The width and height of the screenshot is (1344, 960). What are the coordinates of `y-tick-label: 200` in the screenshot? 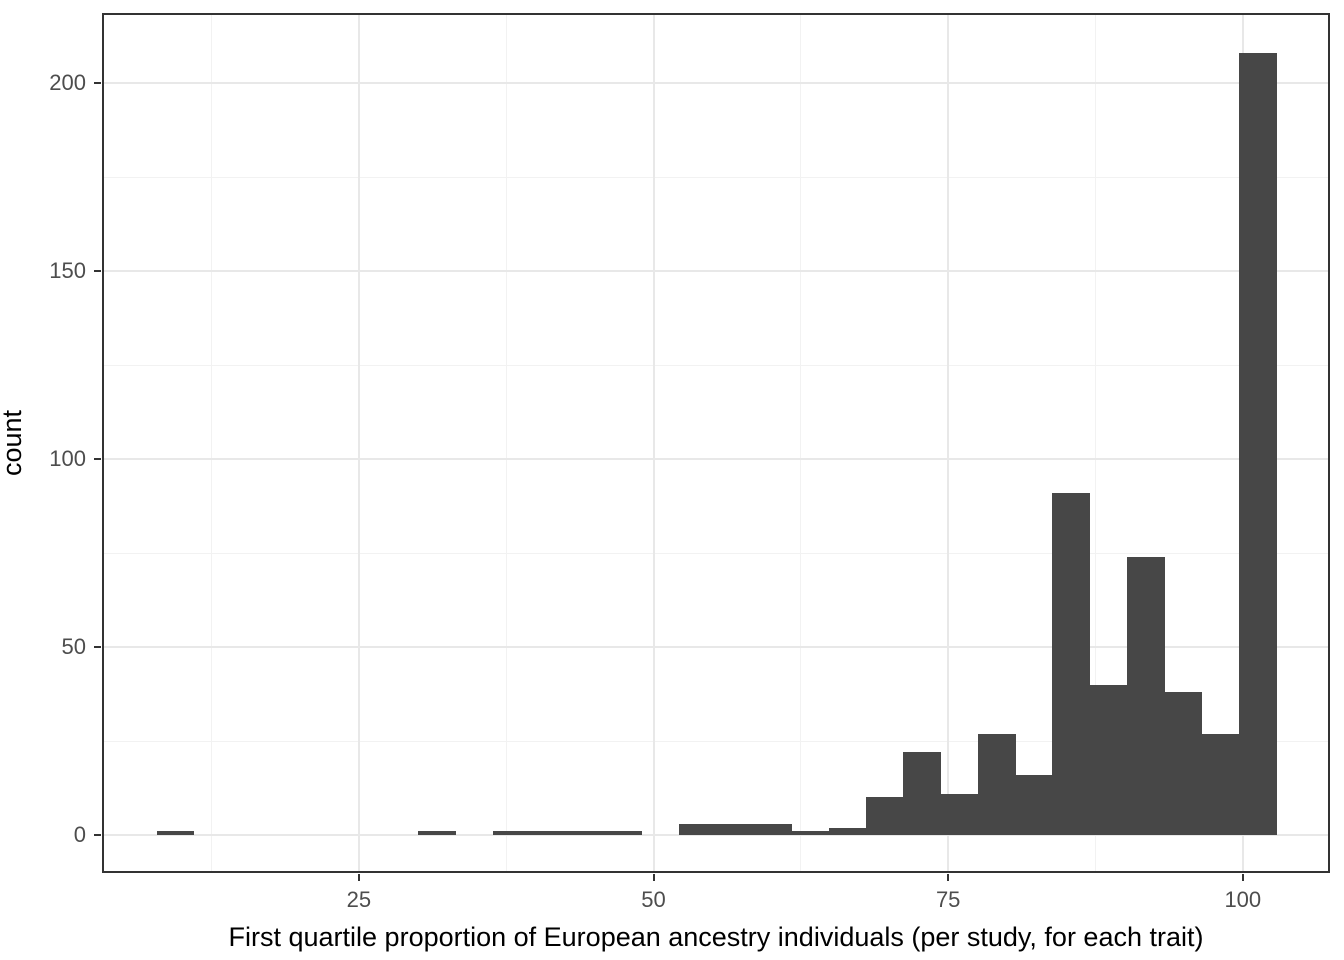 It's located at (67, 82).